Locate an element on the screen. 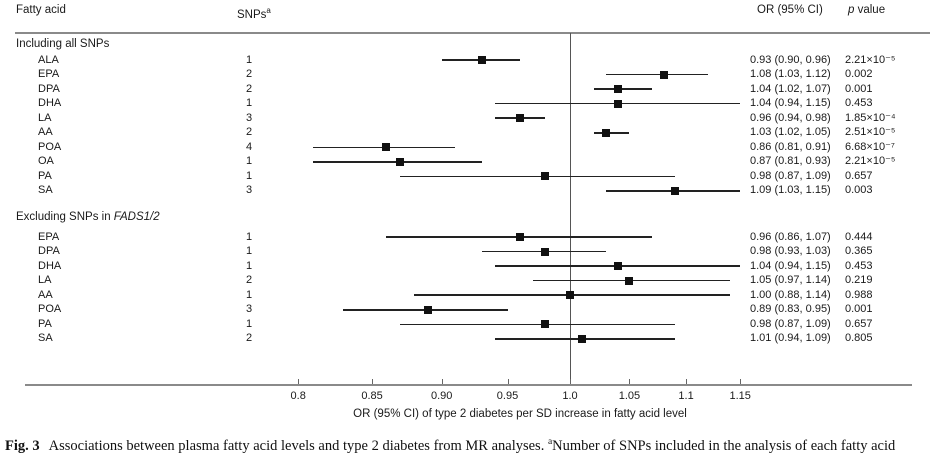 Image resolution: width=939 pixels, height=457 pixels. or-ci-text: 1.05 (0.97, 1.14) is located at coordinates (790, 280).